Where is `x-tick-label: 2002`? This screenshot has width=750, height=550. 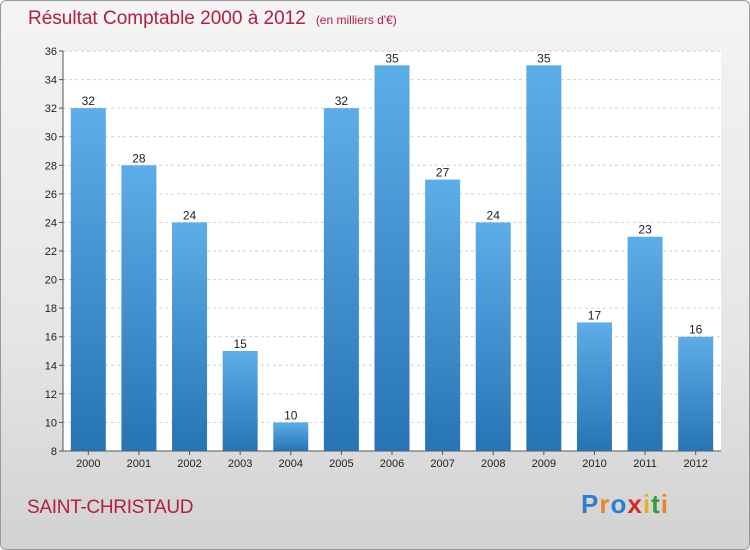
x-tick-label: 2002 is located at coordinates (189, 464).